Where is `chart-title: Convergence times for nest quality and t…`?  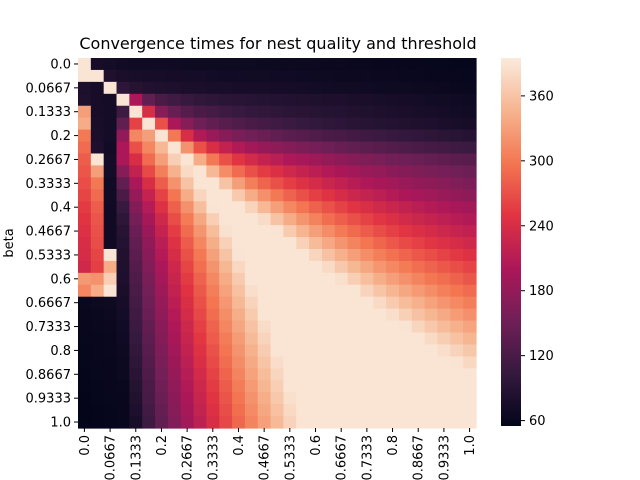 chart-title: Convergence times for nest quality and t… is located at coordinates (277, 43).